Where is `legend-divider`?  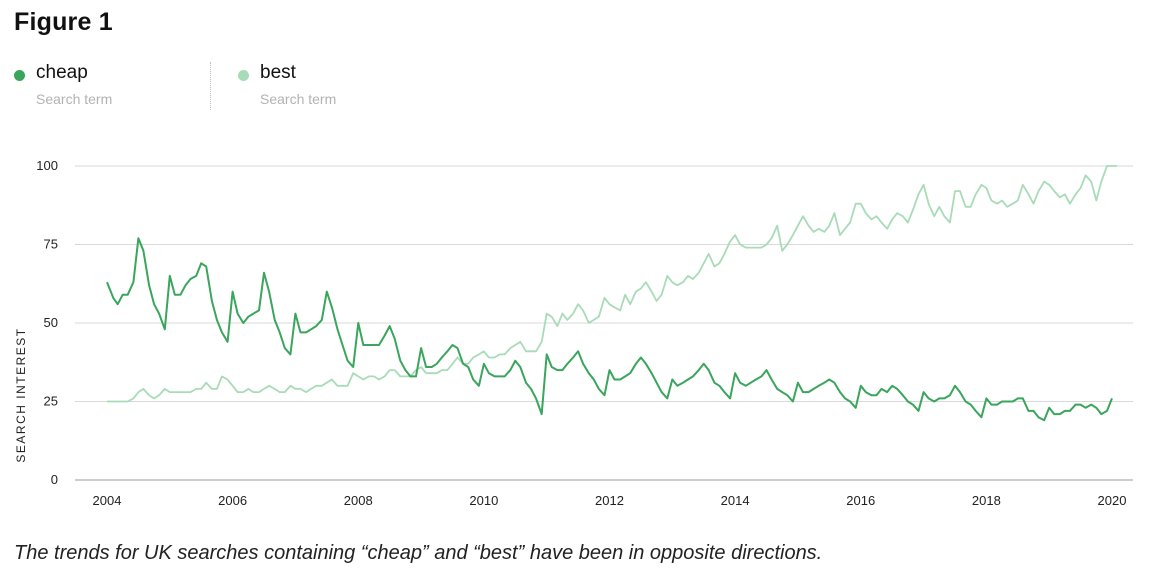
legend-divider is located at coordinates (210, 86).